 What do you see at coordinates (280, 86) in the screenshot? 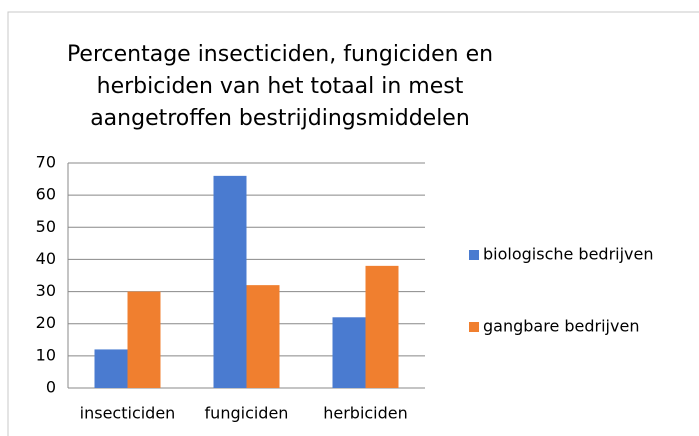
I see `chart-title: herbiciden van het totaal in mest` at bounding box center [280, 86].